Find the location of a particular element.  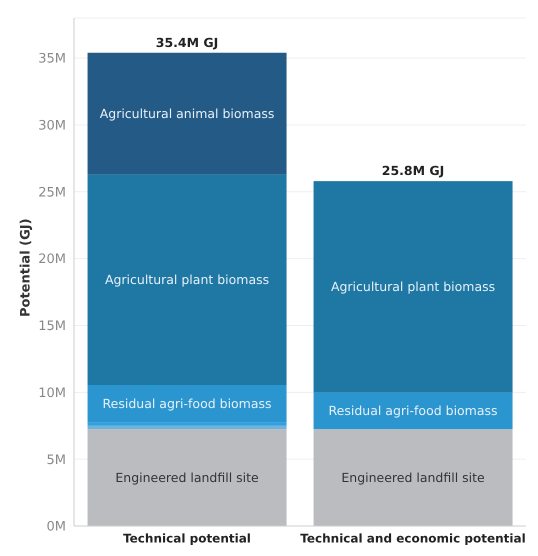

series-label: Agricultural plant biomass is located at coordinates (413, 286).